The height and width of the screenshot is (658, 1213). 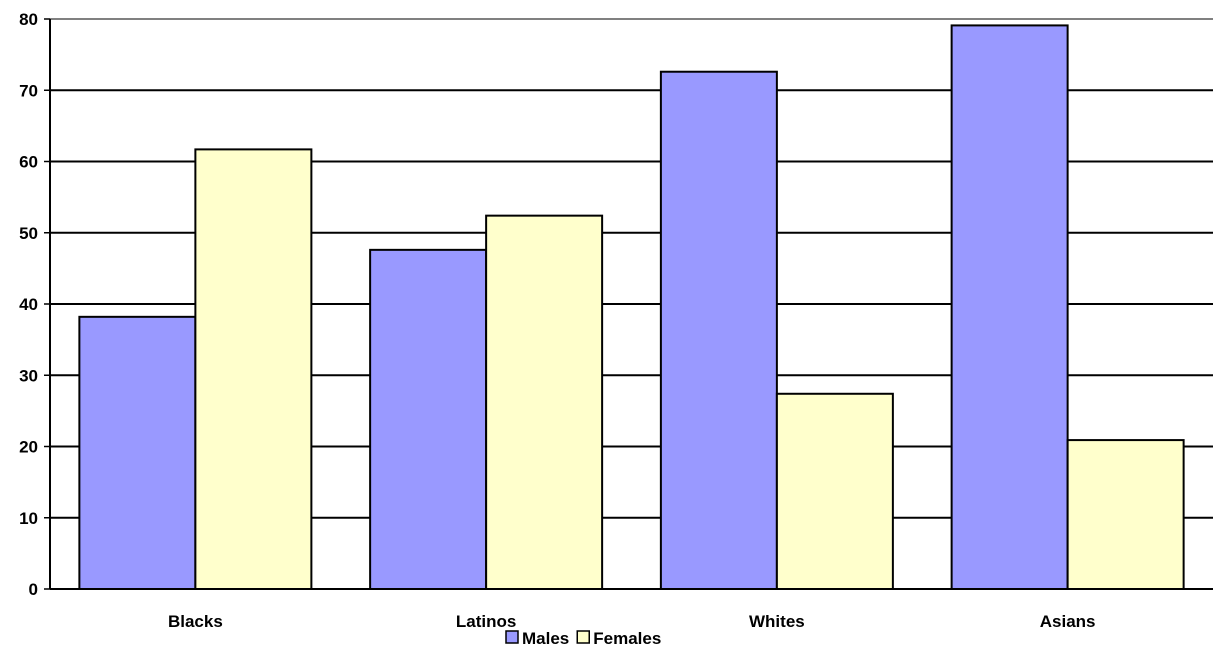 What do you see at coordinates (428, 419) in the screenshot?
I see `bar-males-latinos` at bounding box center [428, 419].